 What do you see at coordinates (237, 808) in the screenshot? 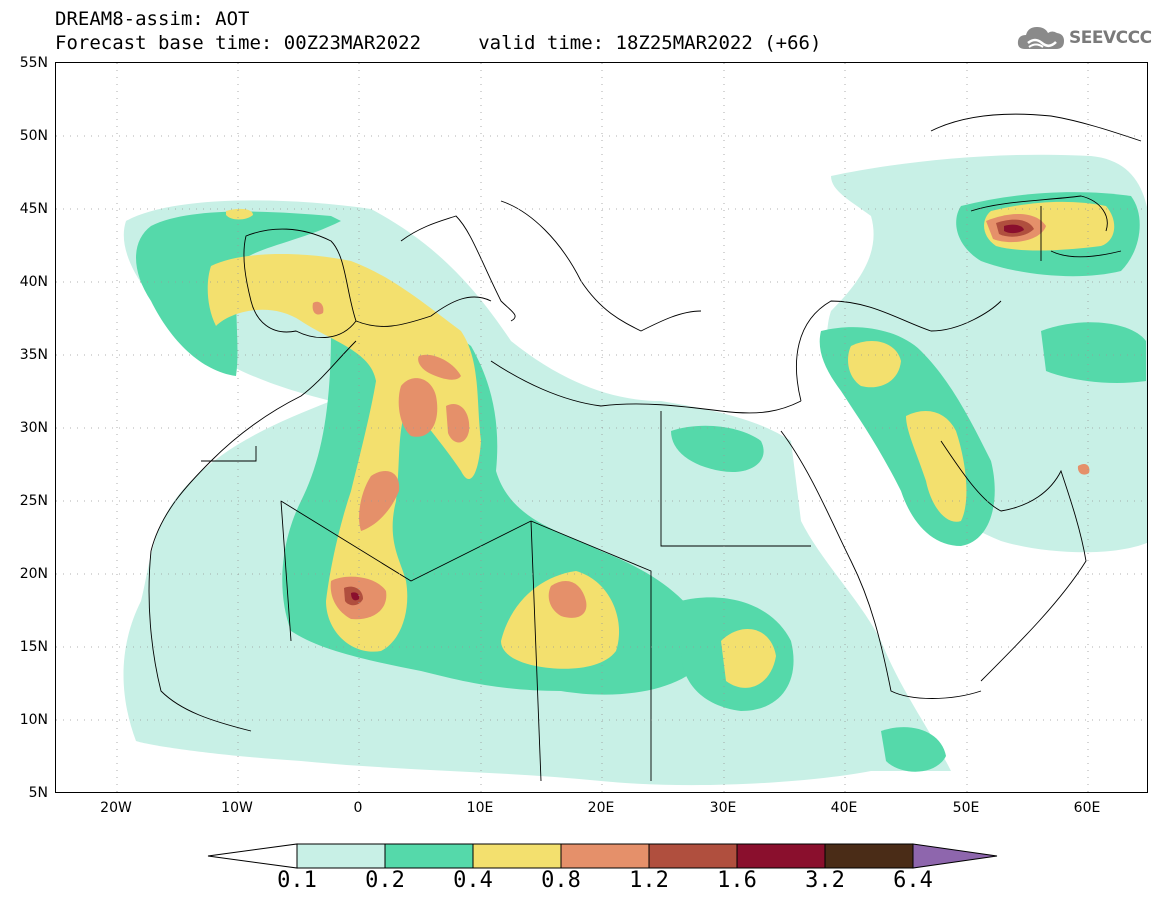
I see `lon-tick-label: 10W` at bounding box center [237, 808].